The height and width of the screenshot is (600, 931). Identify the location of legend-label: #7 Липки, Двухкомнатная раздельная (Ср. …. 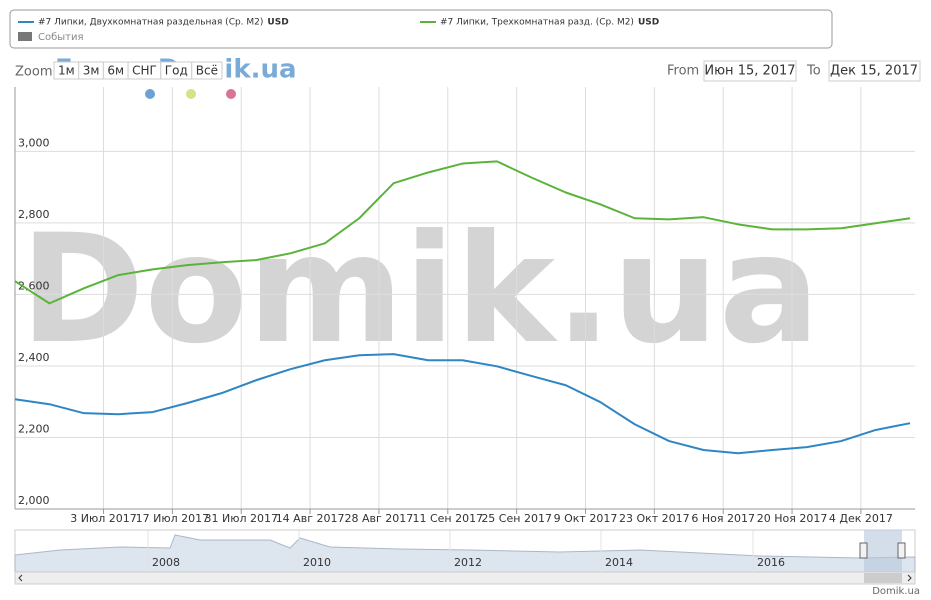
(150, 23).